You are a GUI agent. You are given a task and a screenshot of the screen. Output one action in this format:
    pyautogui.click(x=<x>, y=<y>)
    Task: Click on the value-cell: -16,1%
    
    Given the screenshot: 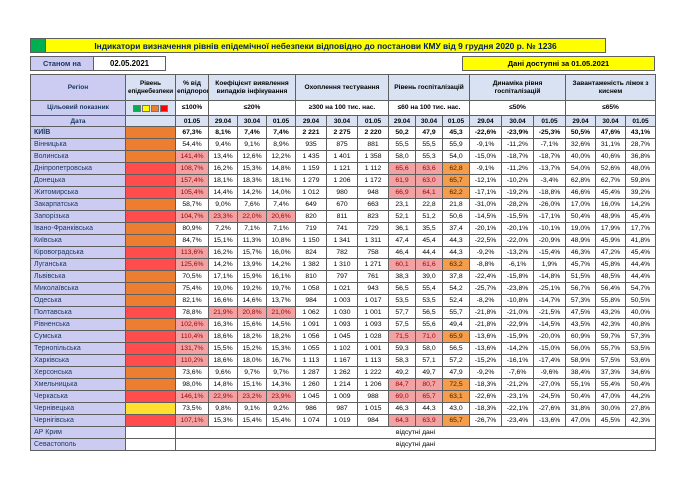 What is the action you would take?
    pyautogui.click(x=518, y=360)
    